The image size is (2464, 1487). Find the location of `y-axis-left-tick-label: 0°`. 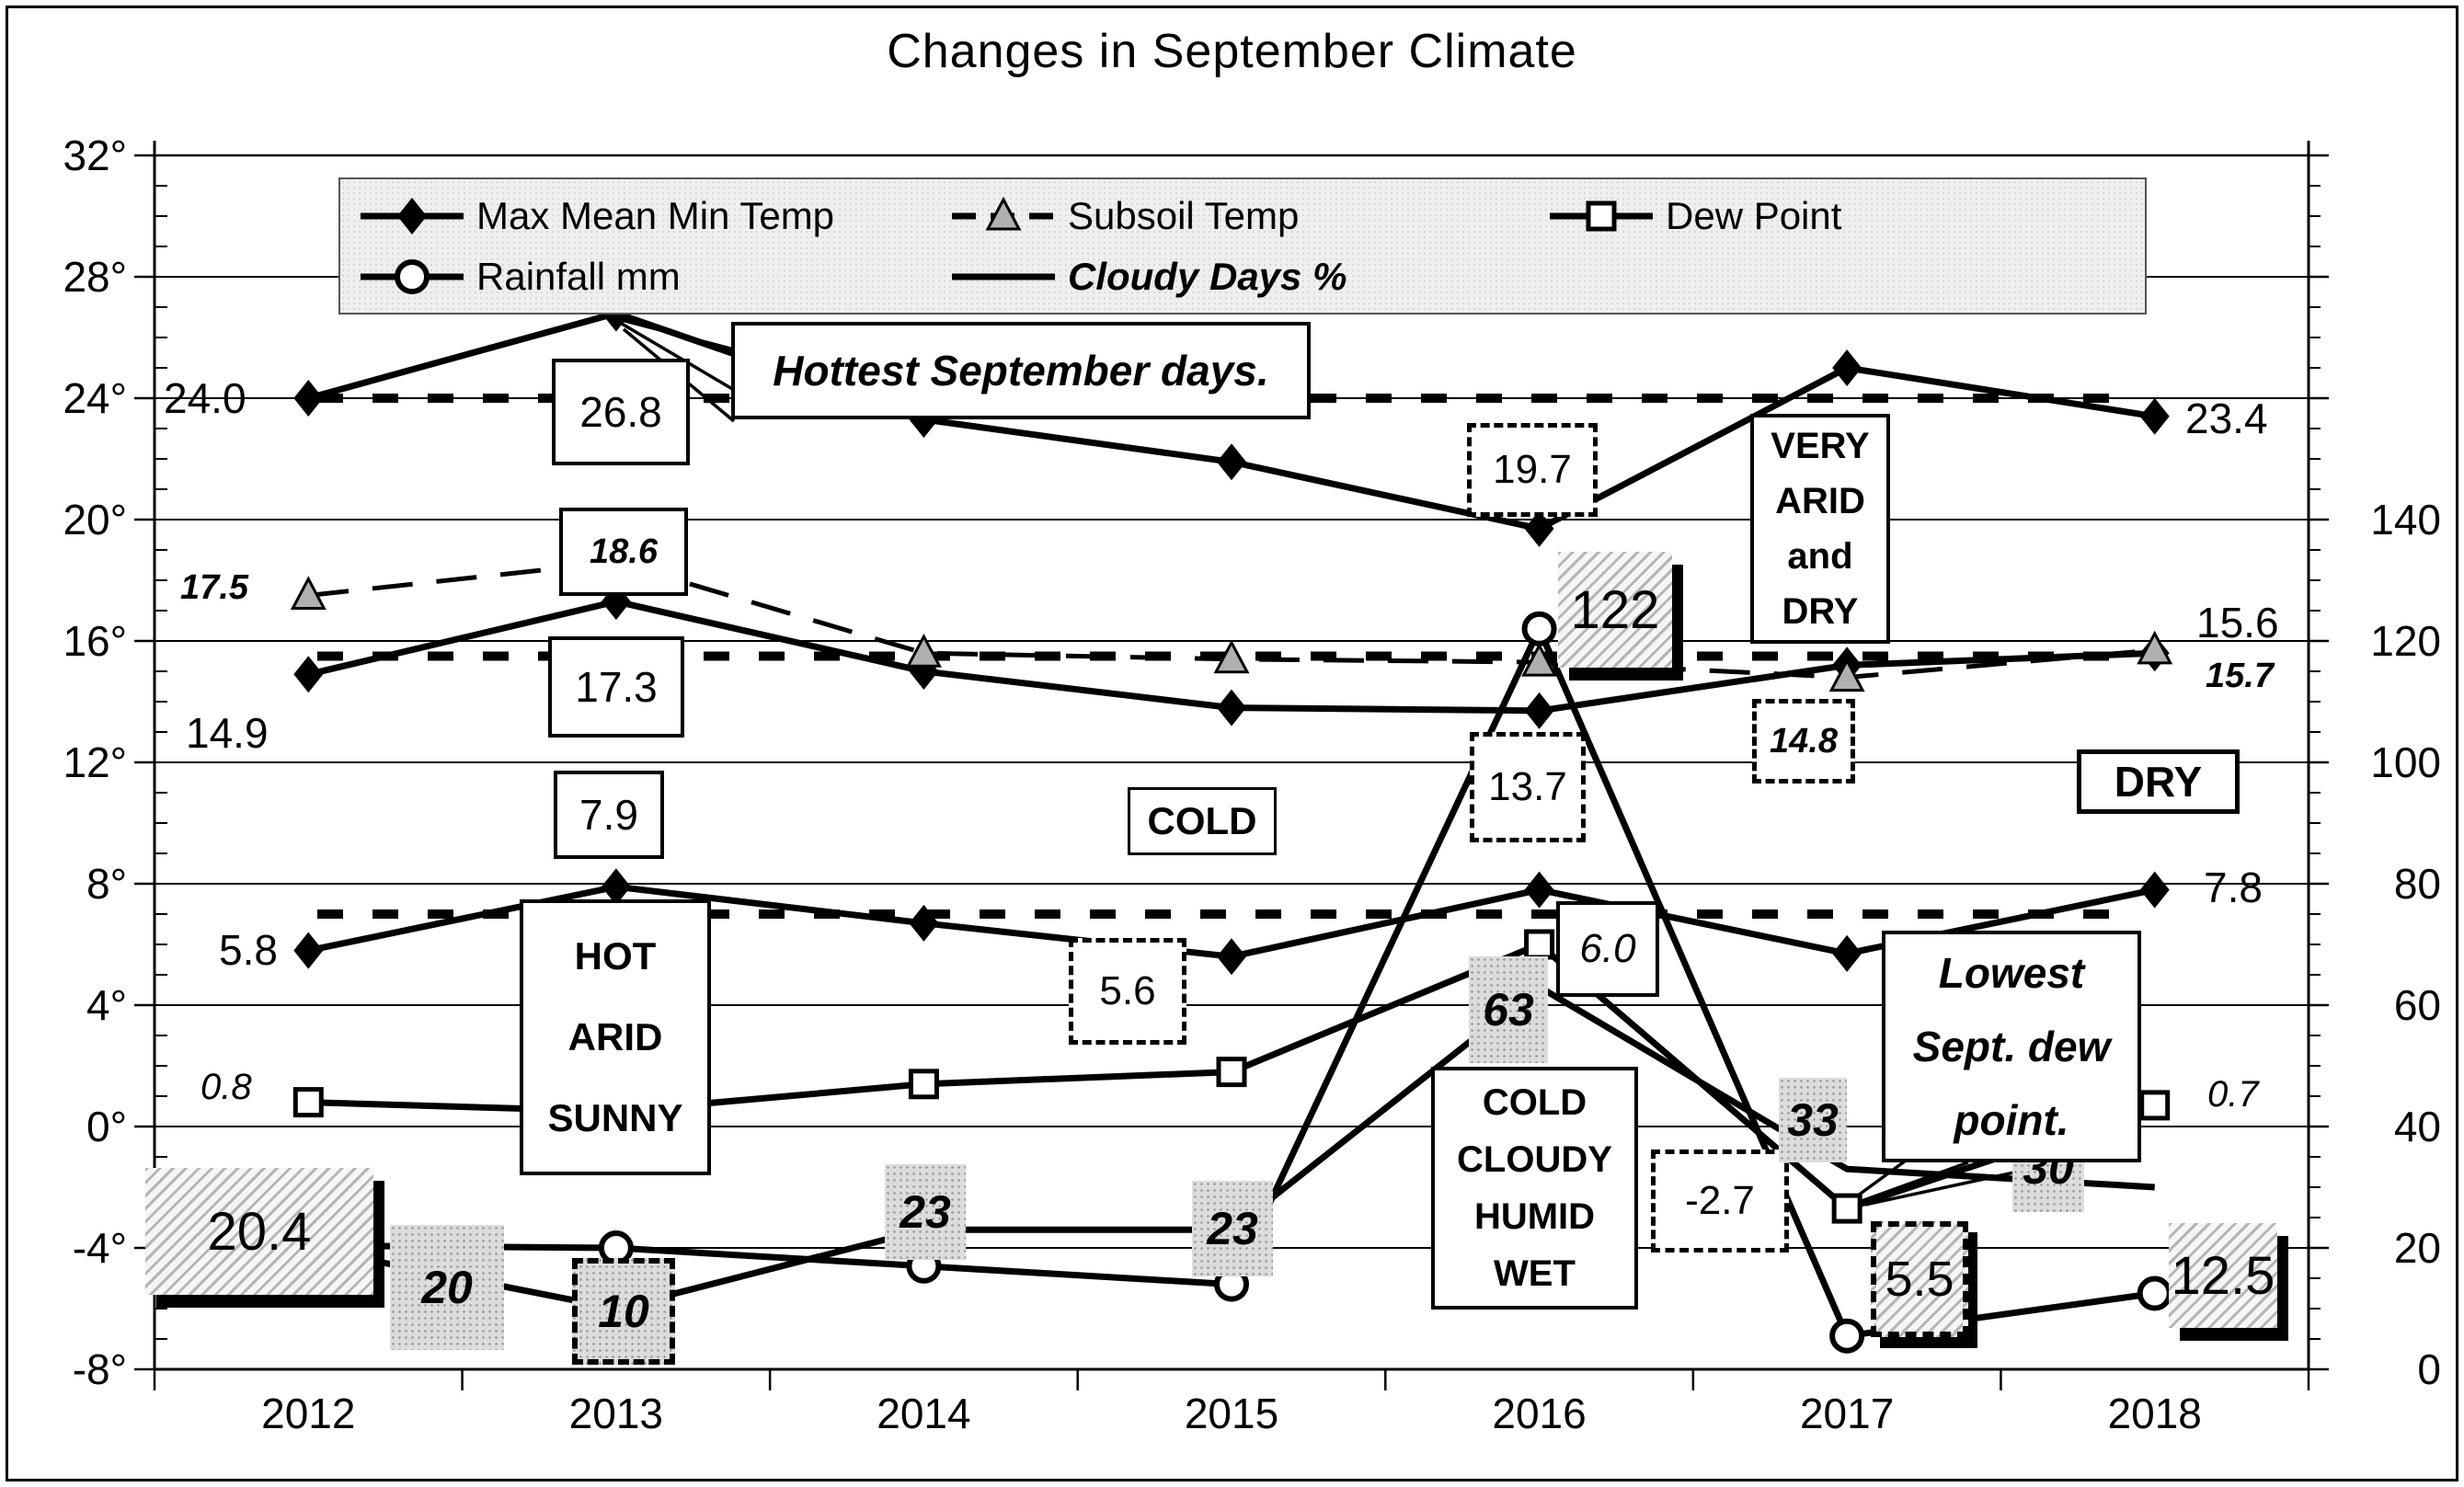

y-axis-left-tick-label: 0° is located at coordinates (106, 1126).